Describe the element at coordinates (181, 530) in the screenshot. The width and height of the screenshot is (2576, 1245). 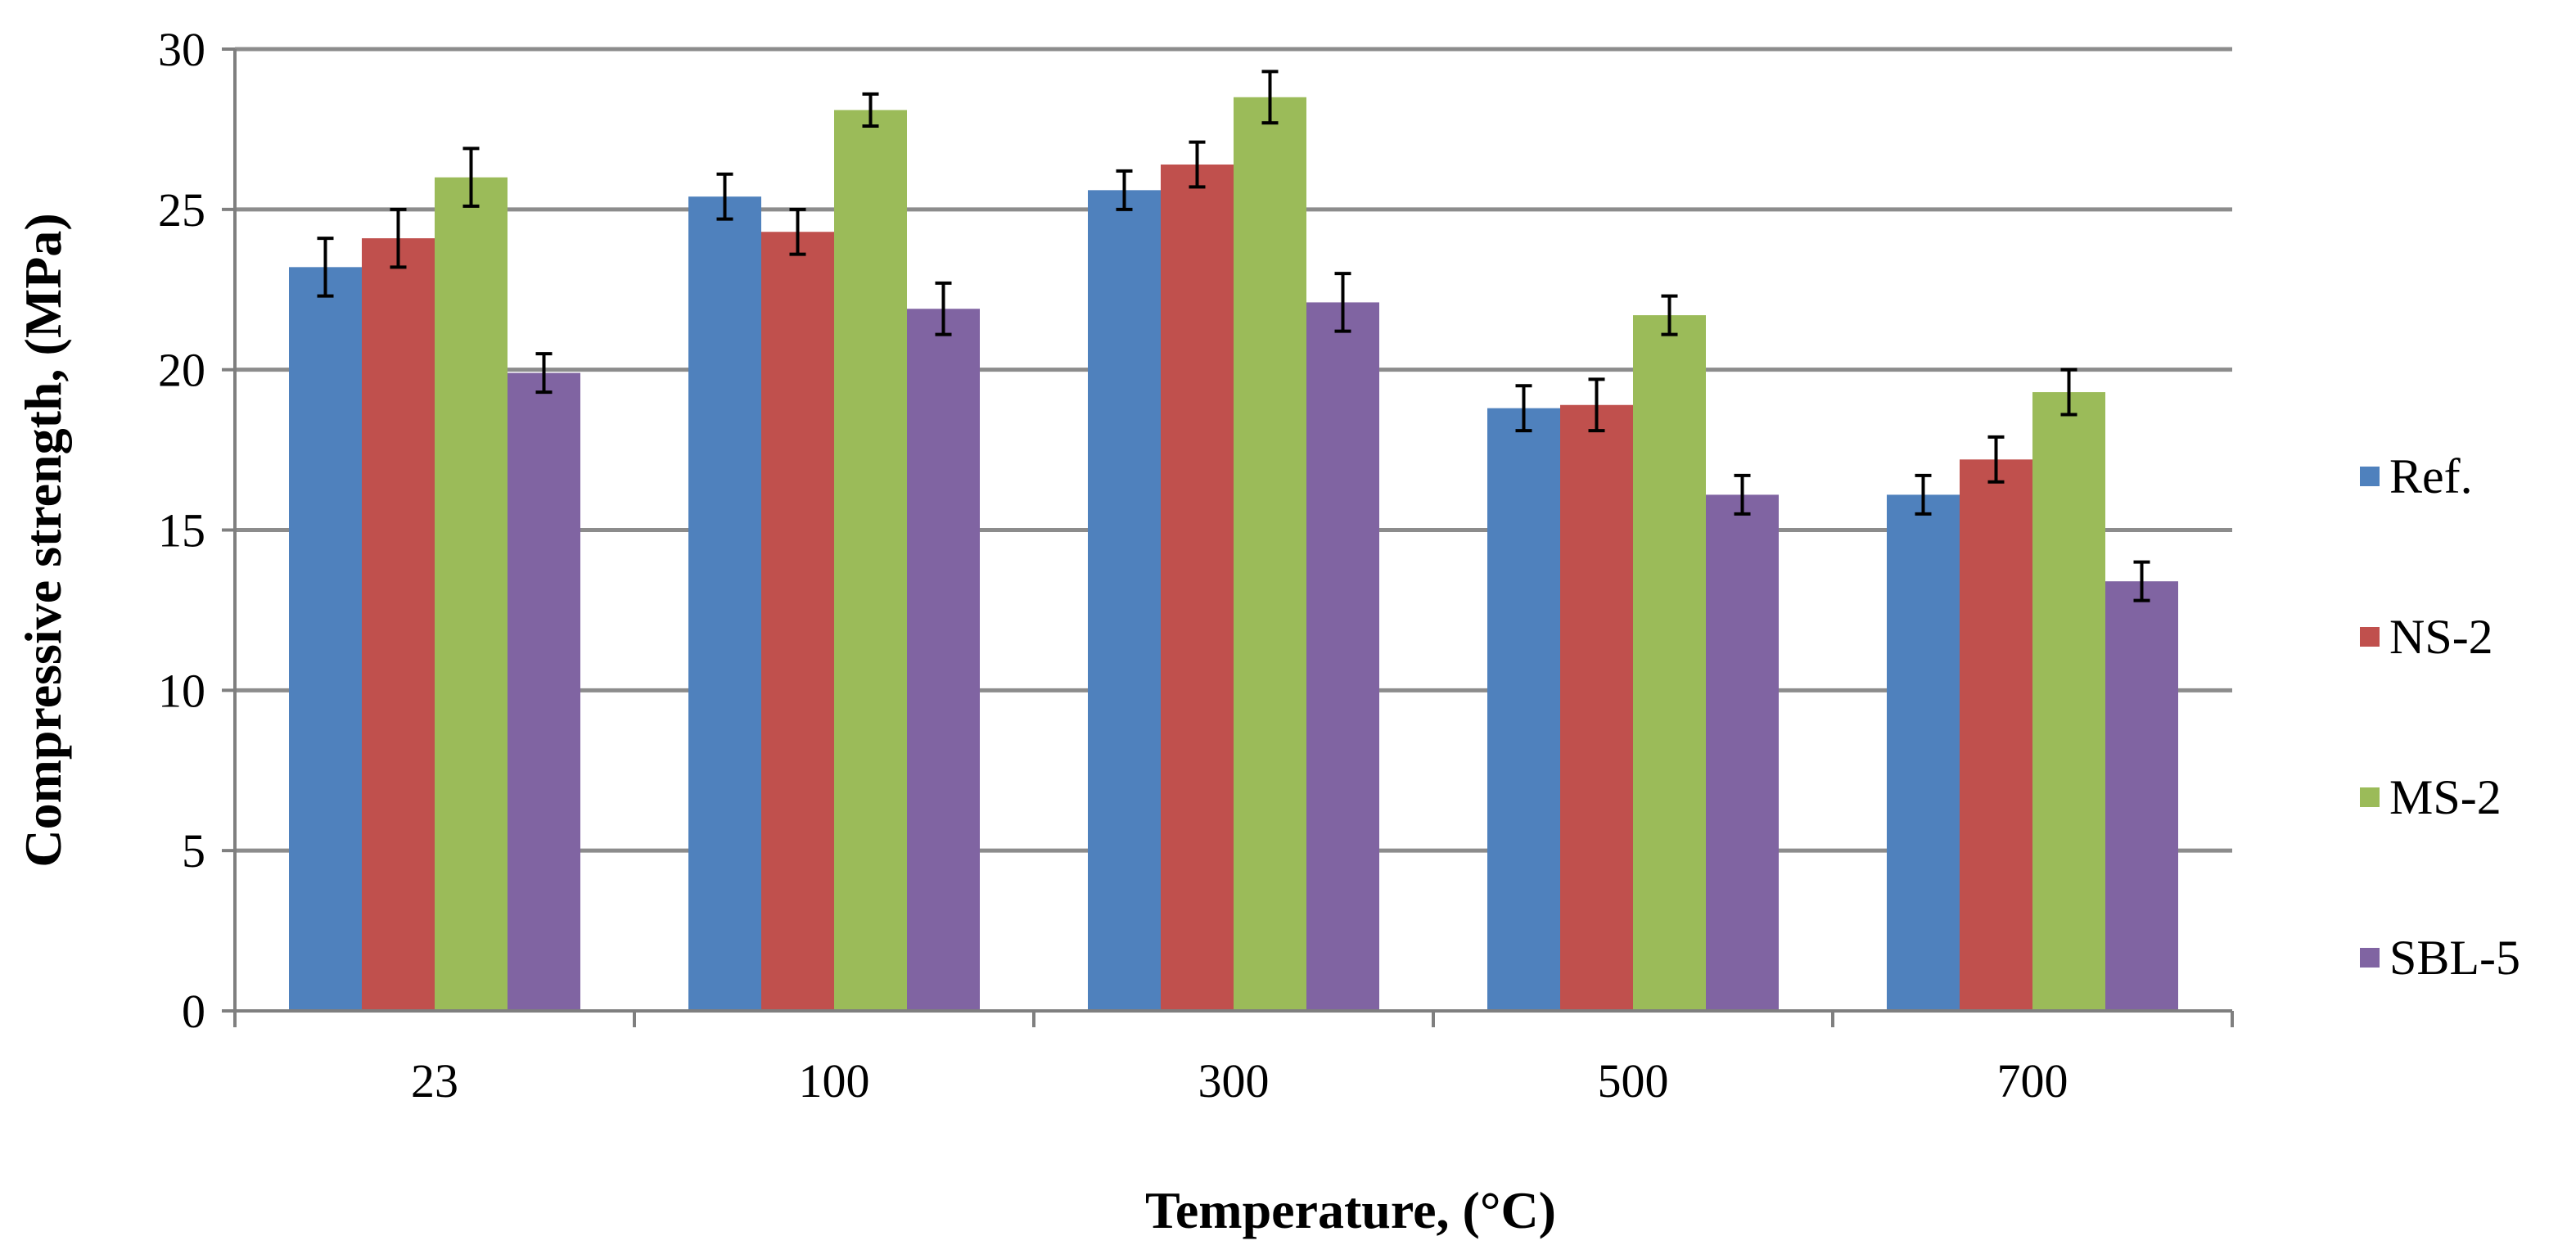
I see `y-tick-label: 15` at that location.